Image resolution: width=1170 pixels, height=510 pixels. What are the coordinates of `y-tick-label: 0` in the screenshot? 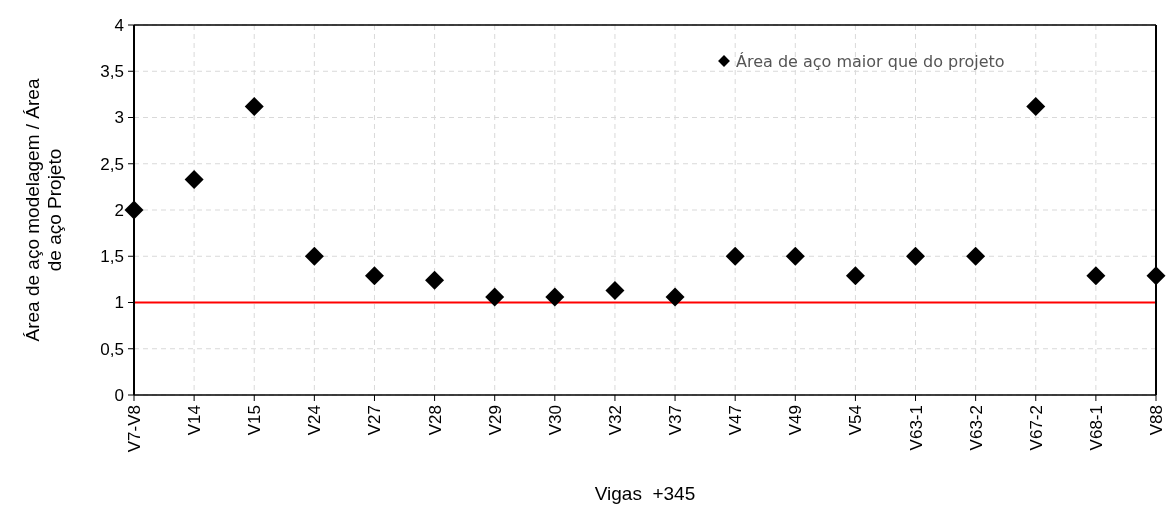 It's located at (119, 395).